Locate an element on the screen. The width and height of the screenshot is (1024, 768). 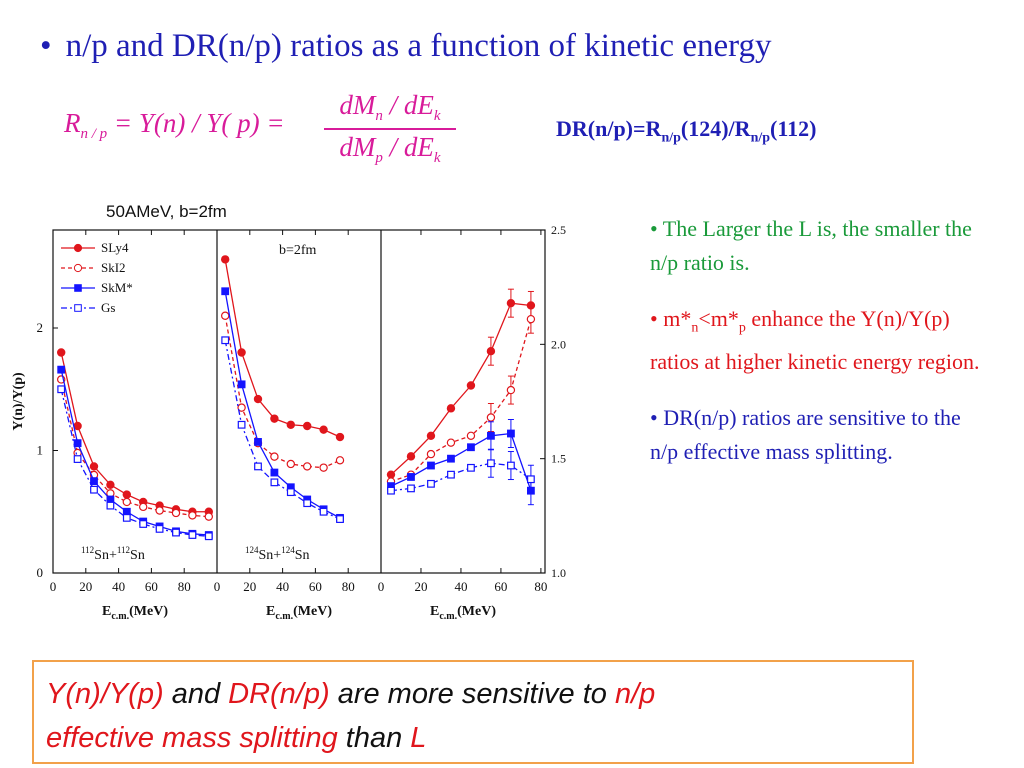
eq-rest: = Y(n) / Y( p) = is located at coordinates (196, 123).